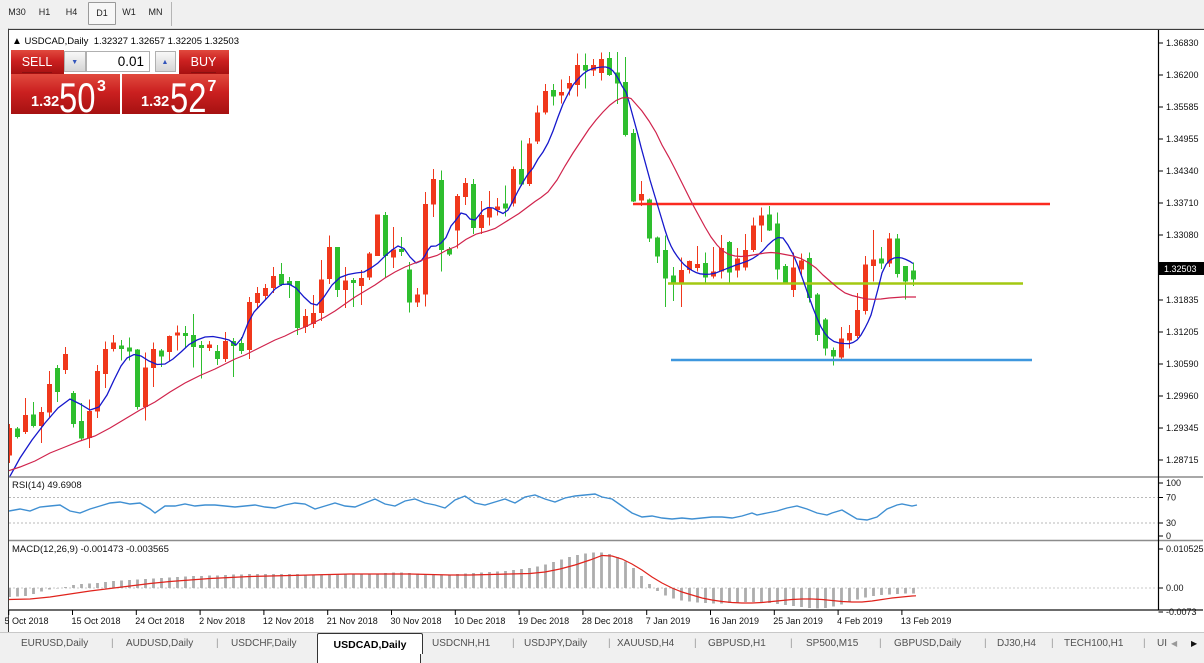 The width and height of the screenshot is (1204, 663). Describe the element at coordinates (222, 621) in the screenshot. I see `svg-text: 2 Nov 2018` at that location.